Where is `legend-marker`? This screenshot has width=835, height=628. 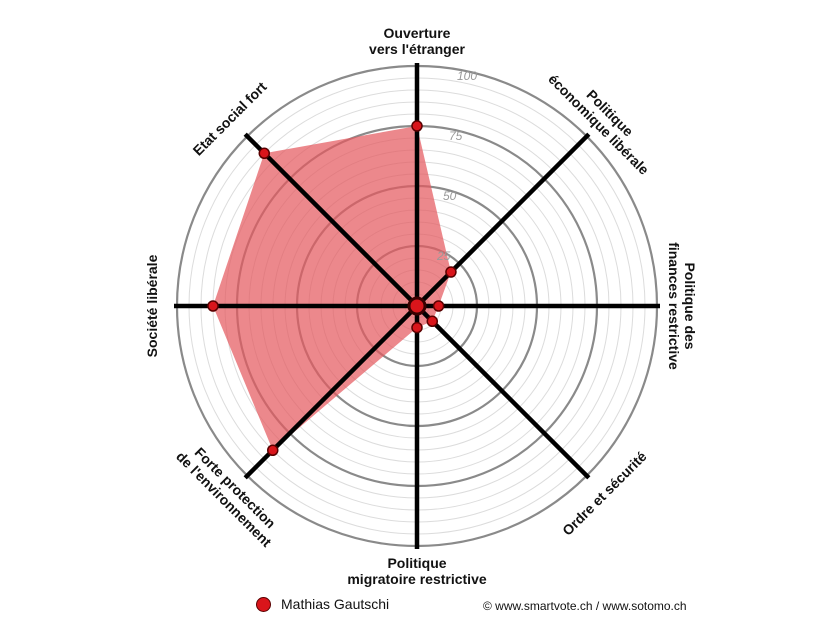 legend-marker is located at coordinates (263, 604).